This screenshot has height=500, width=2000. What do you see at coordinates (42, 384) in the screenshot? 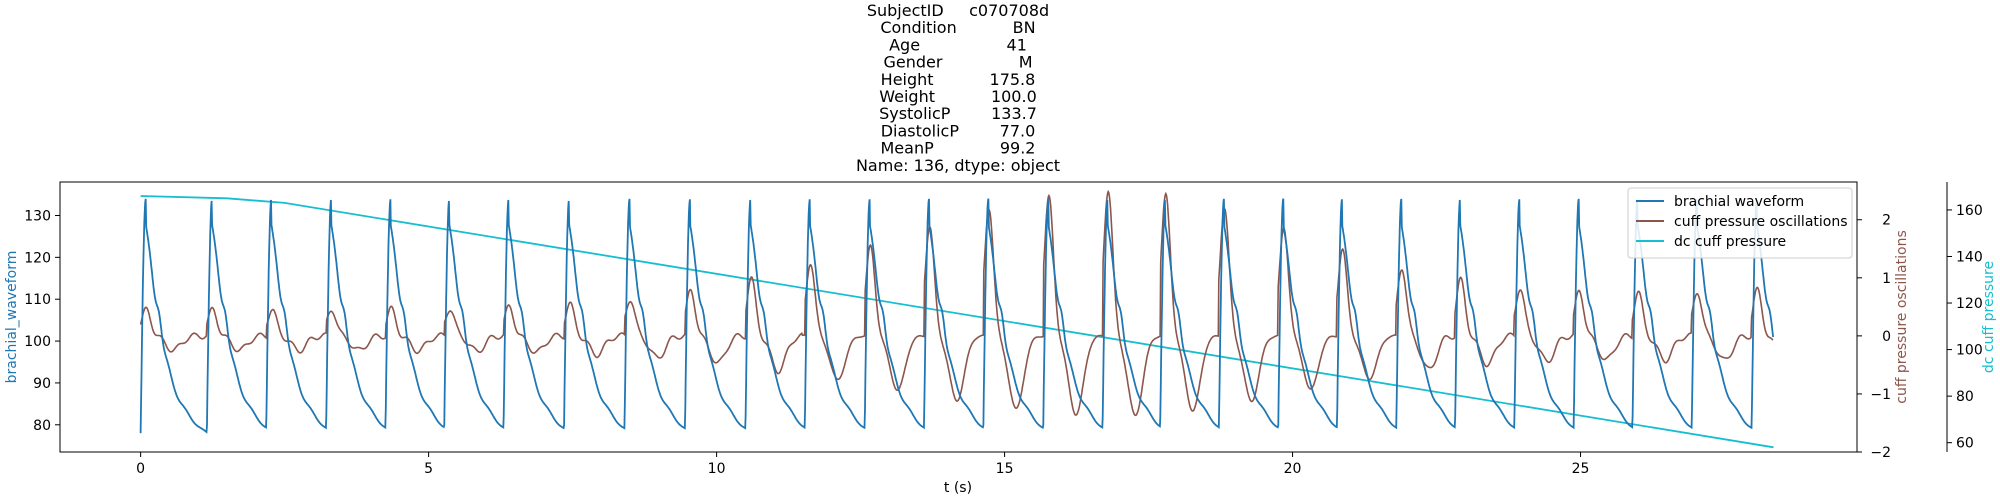
I see `y-left-tick-label: 90` at bounding box center [42, 384].